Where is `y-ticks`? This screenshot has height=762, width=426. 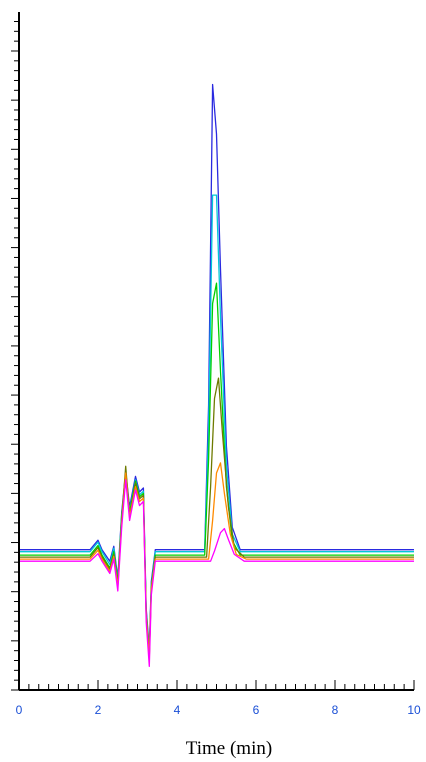
y-ticks is located at coordinates (15, 355).